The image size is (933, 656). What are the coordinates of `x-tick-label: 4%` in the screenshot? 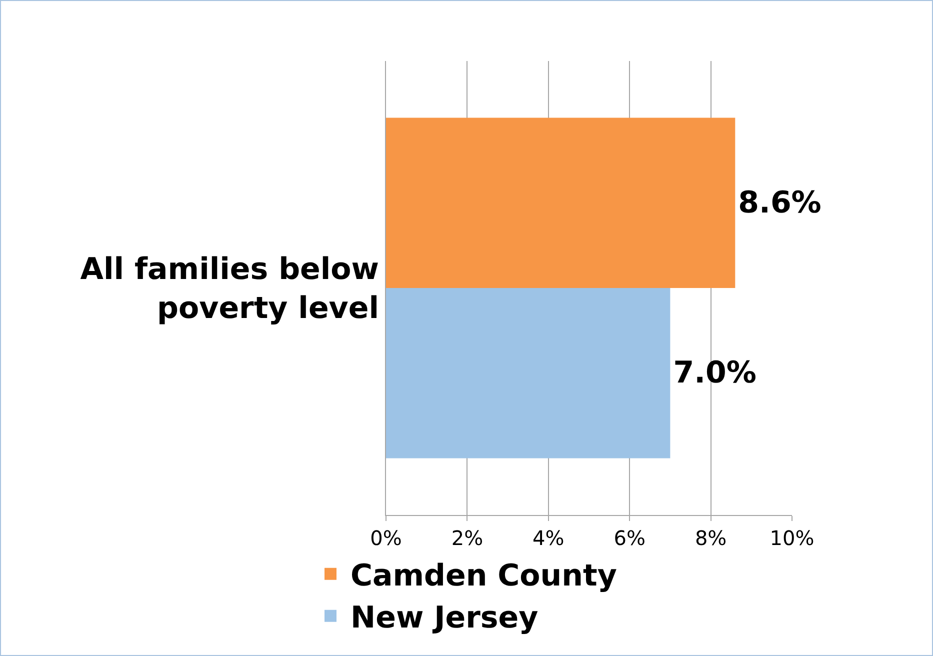 It's located at (548, 538).